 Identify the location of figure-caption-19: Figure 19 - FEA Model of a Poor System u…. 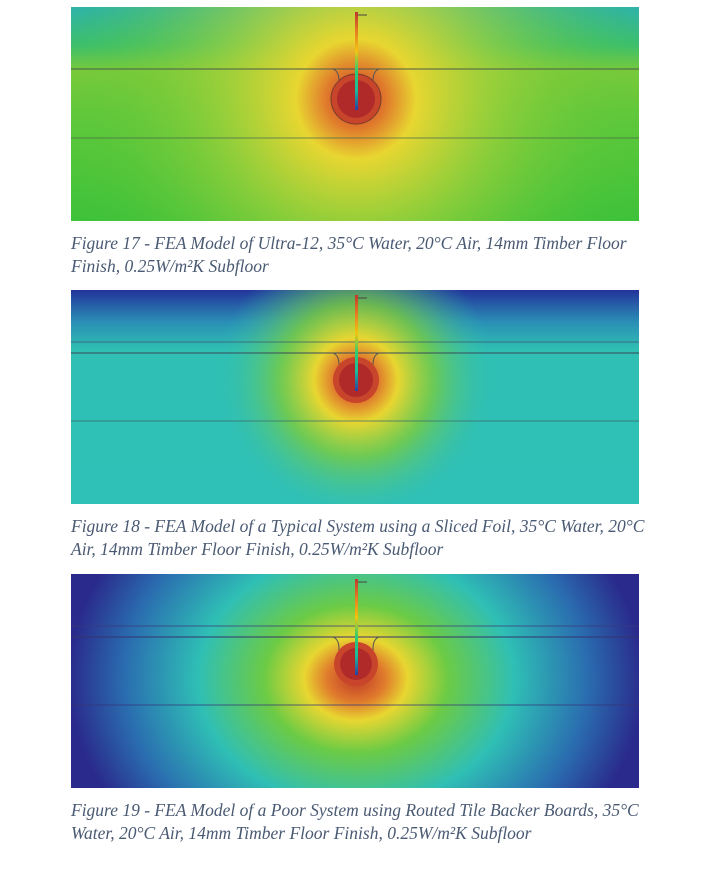
(355, 821).